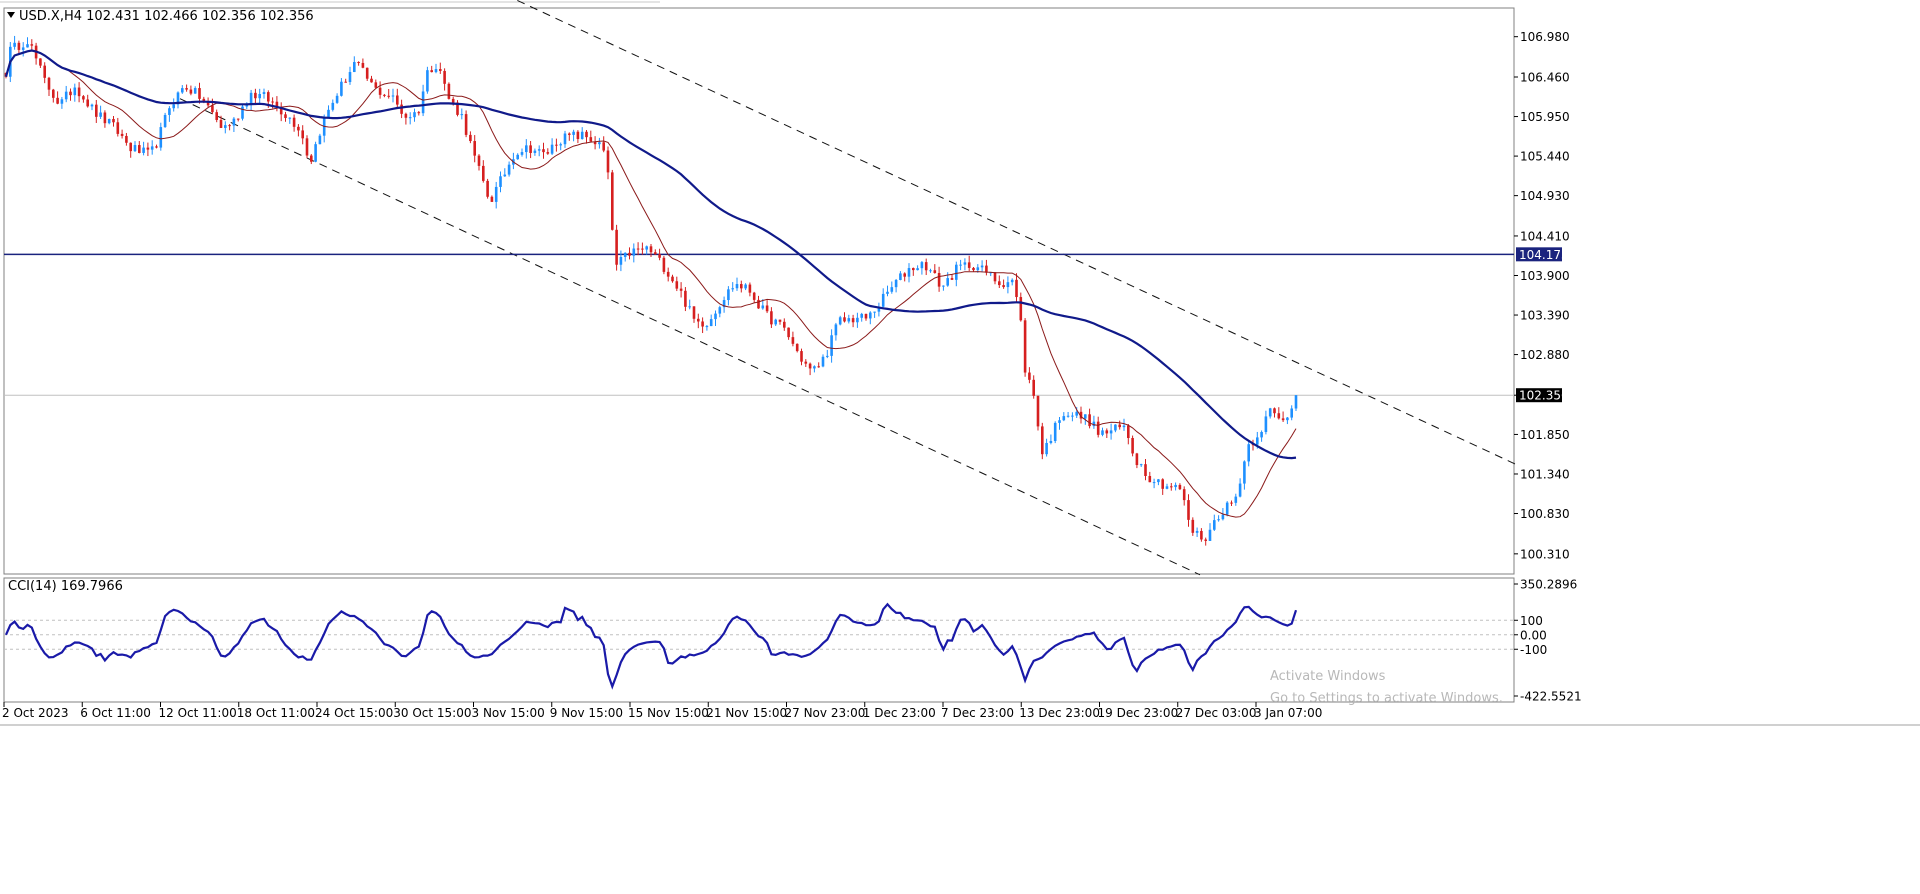 This screenshot has width=1920, height=894. What do you see at coordinates (35, 713) in the screenshot?
I see `x-tick-label: 2 Oct 2023` at bounding box center [35, 713].